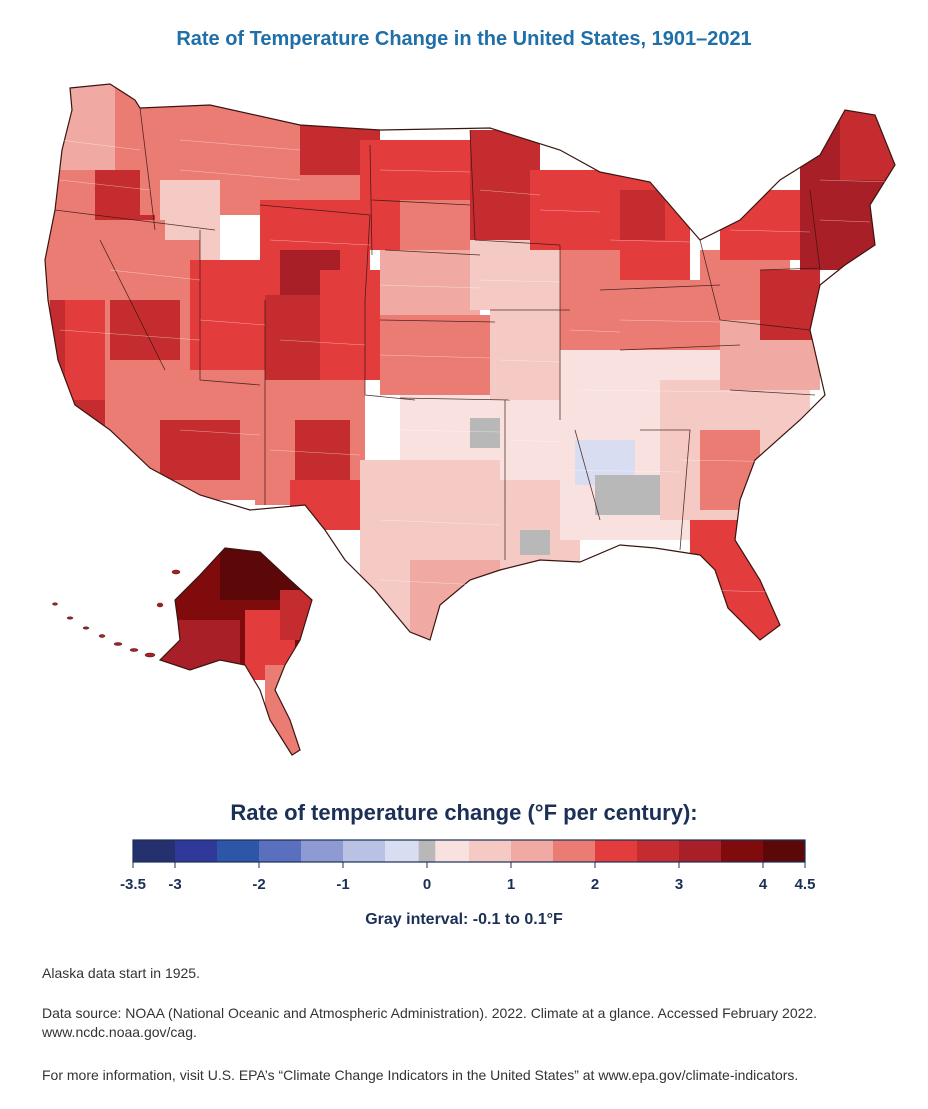 The width and height of the screenshot is (928, 1109). Describe the element at coordinates (85, 350) in the screenshot. I see `region-california-central` at that location.